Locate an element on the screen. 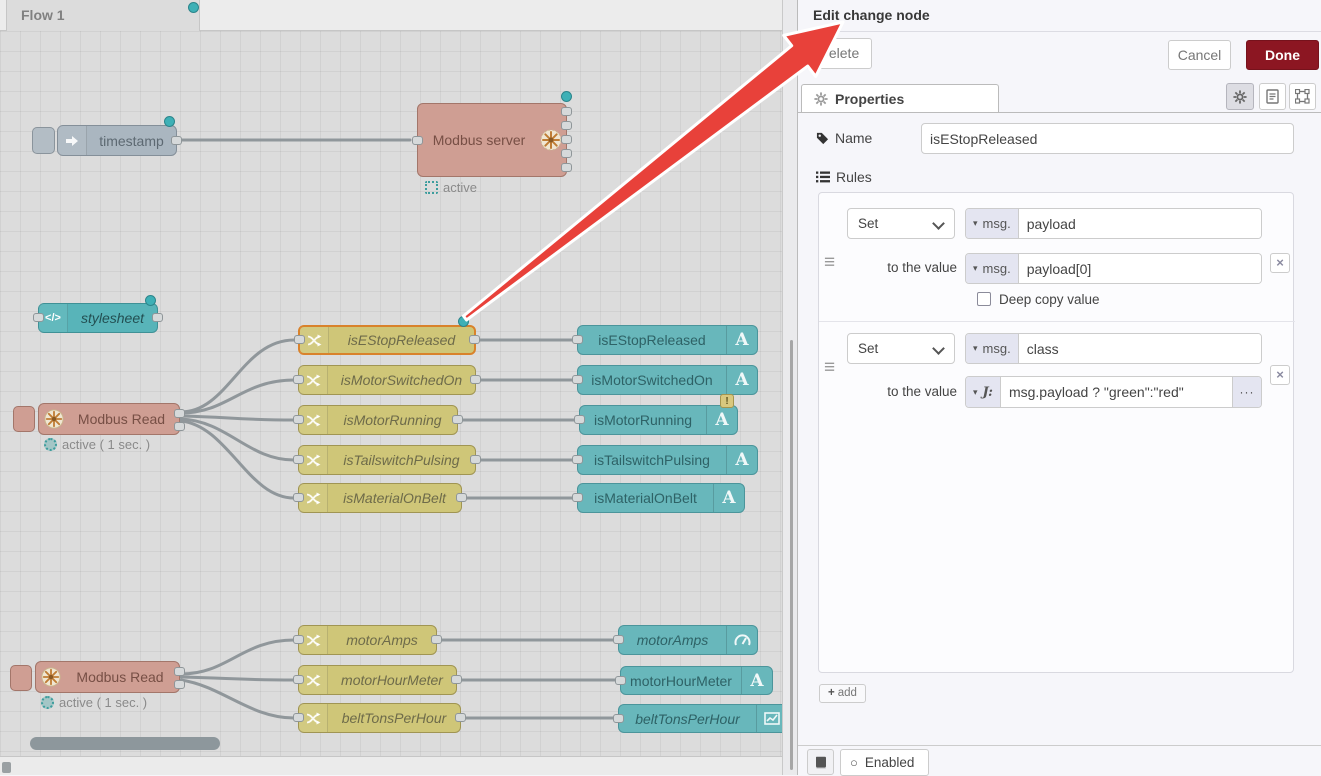 This screenshot has width=1321, height=776. node-change-isestopreleased: isEStopReleased is located at coordinates (387, 340).